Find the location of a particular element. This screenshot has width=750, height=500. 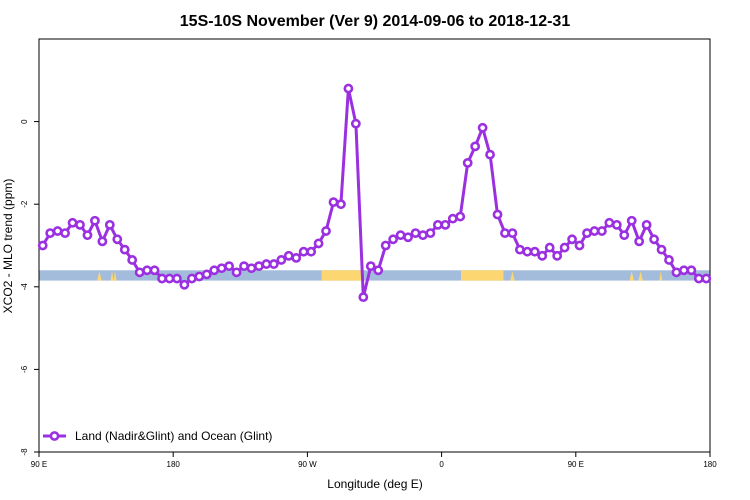

y-tick-label: -8 is located at coordinates (24, 452).